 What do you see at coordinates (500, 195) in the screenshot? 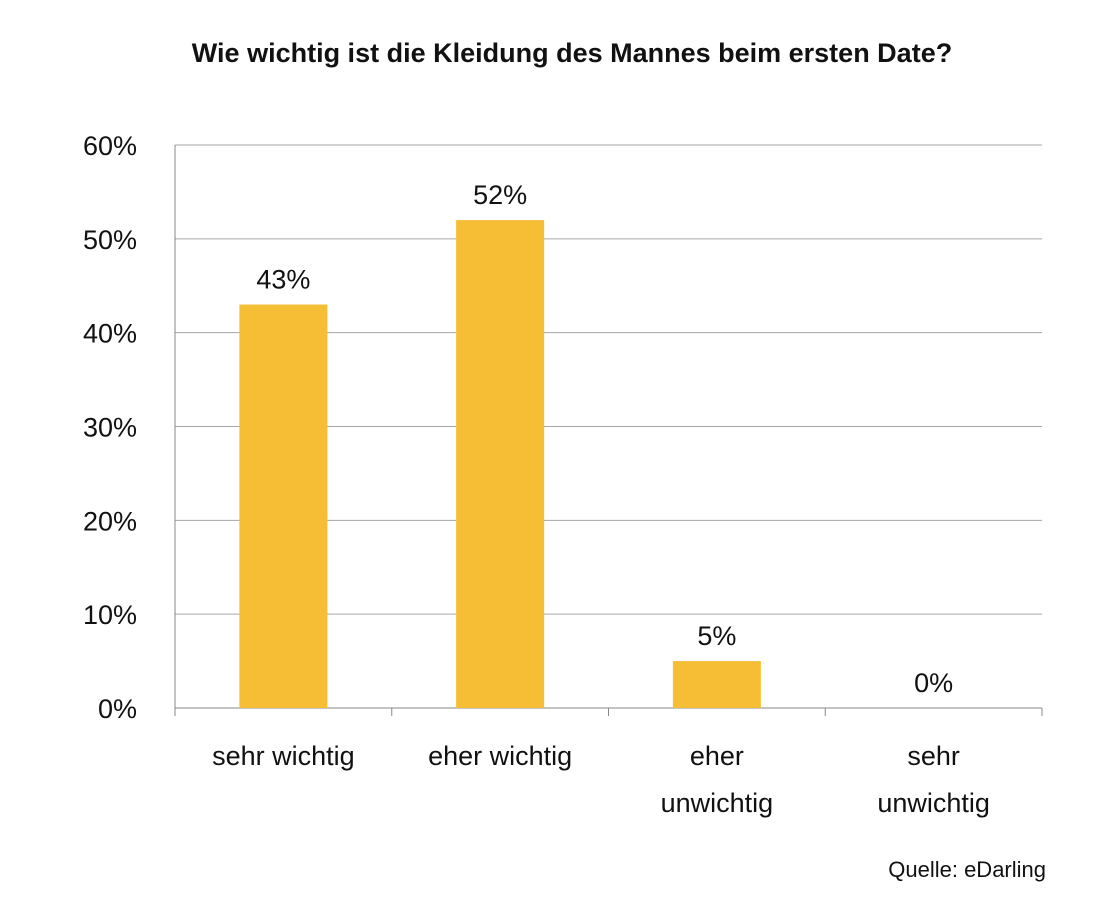
I see `data-label: 52%` at bounding box center [500, 195].